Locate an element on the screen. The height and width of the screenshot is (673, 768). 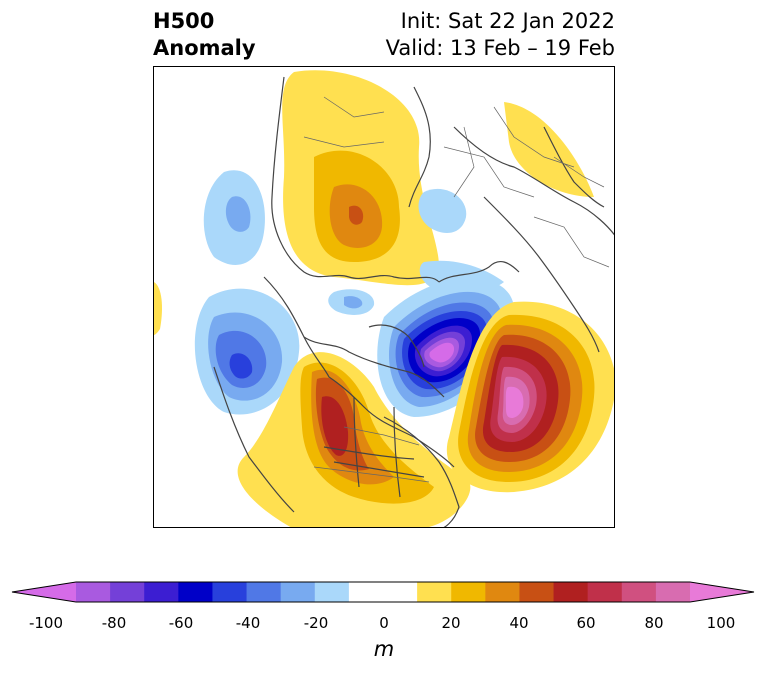
colorbar-outline is located at coordinates (383, 592).